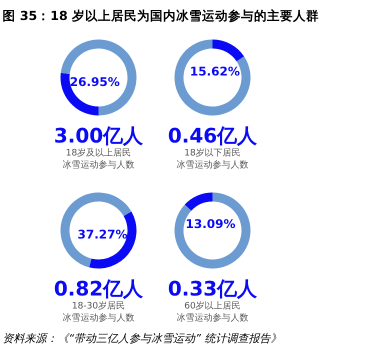  I want to click on text: 0.46亿人, so click(213, 136).